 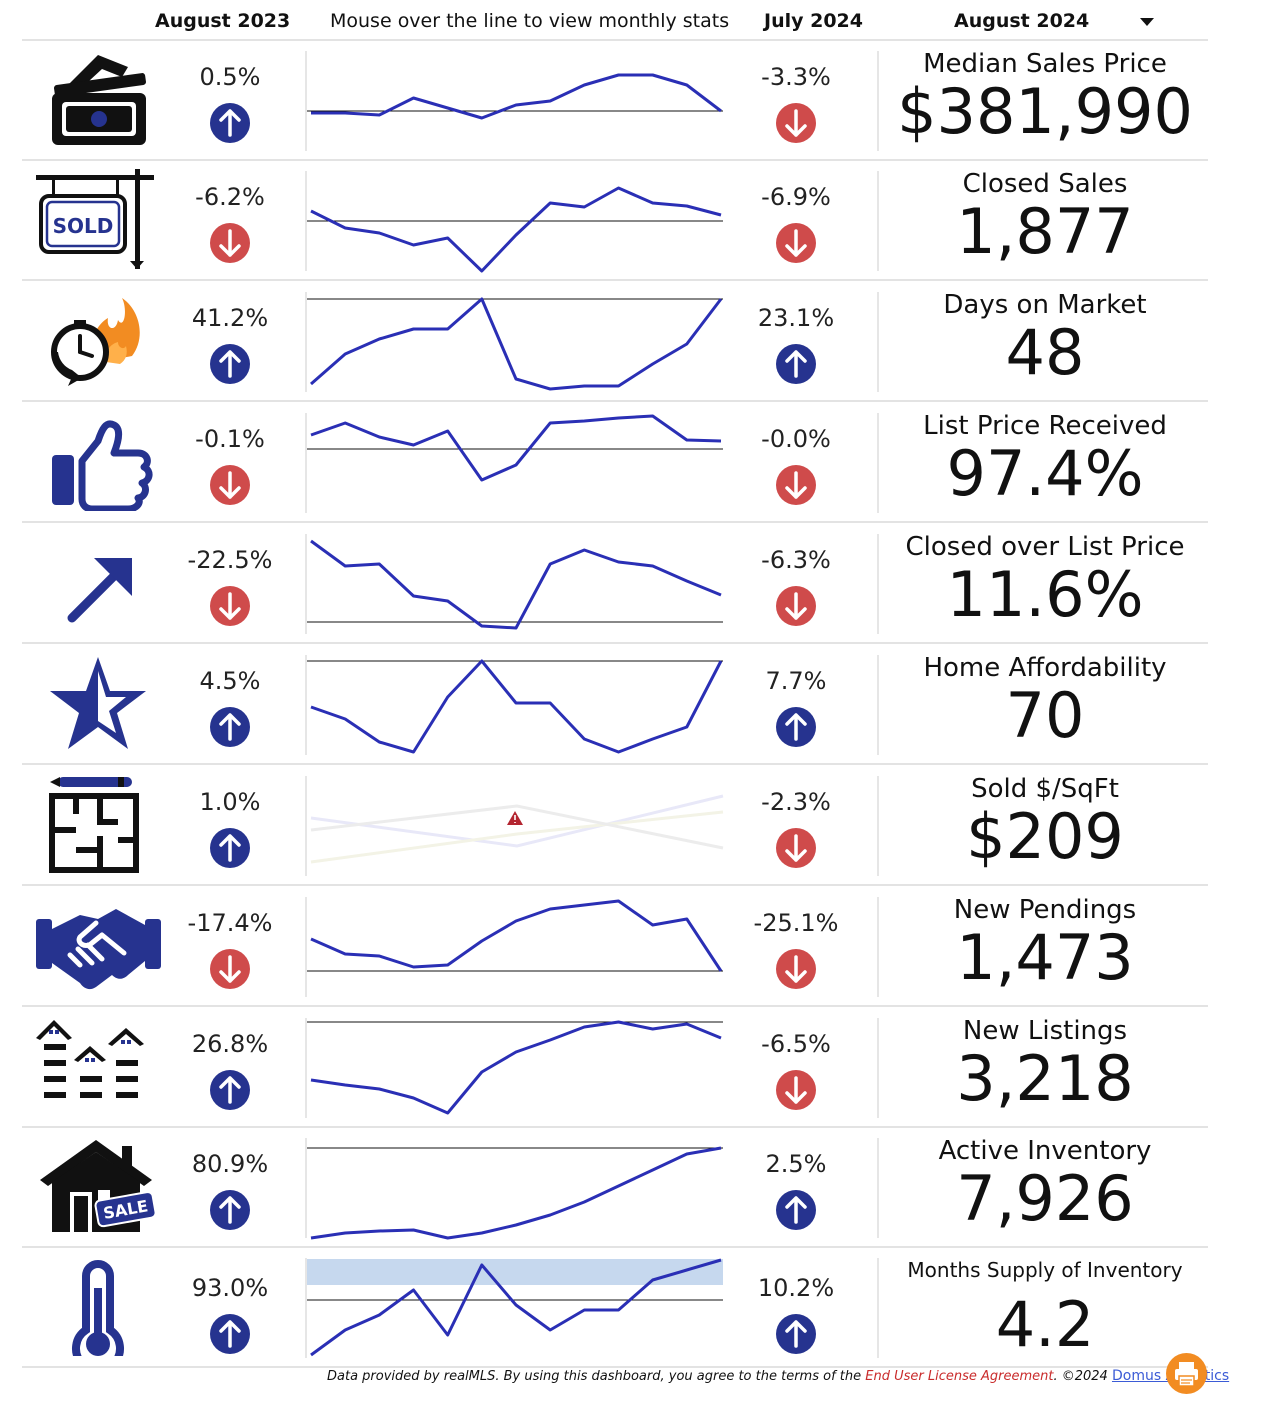 I want to click on metric-summary: Closed Sales 1,877, so click(x=1045, y=216).